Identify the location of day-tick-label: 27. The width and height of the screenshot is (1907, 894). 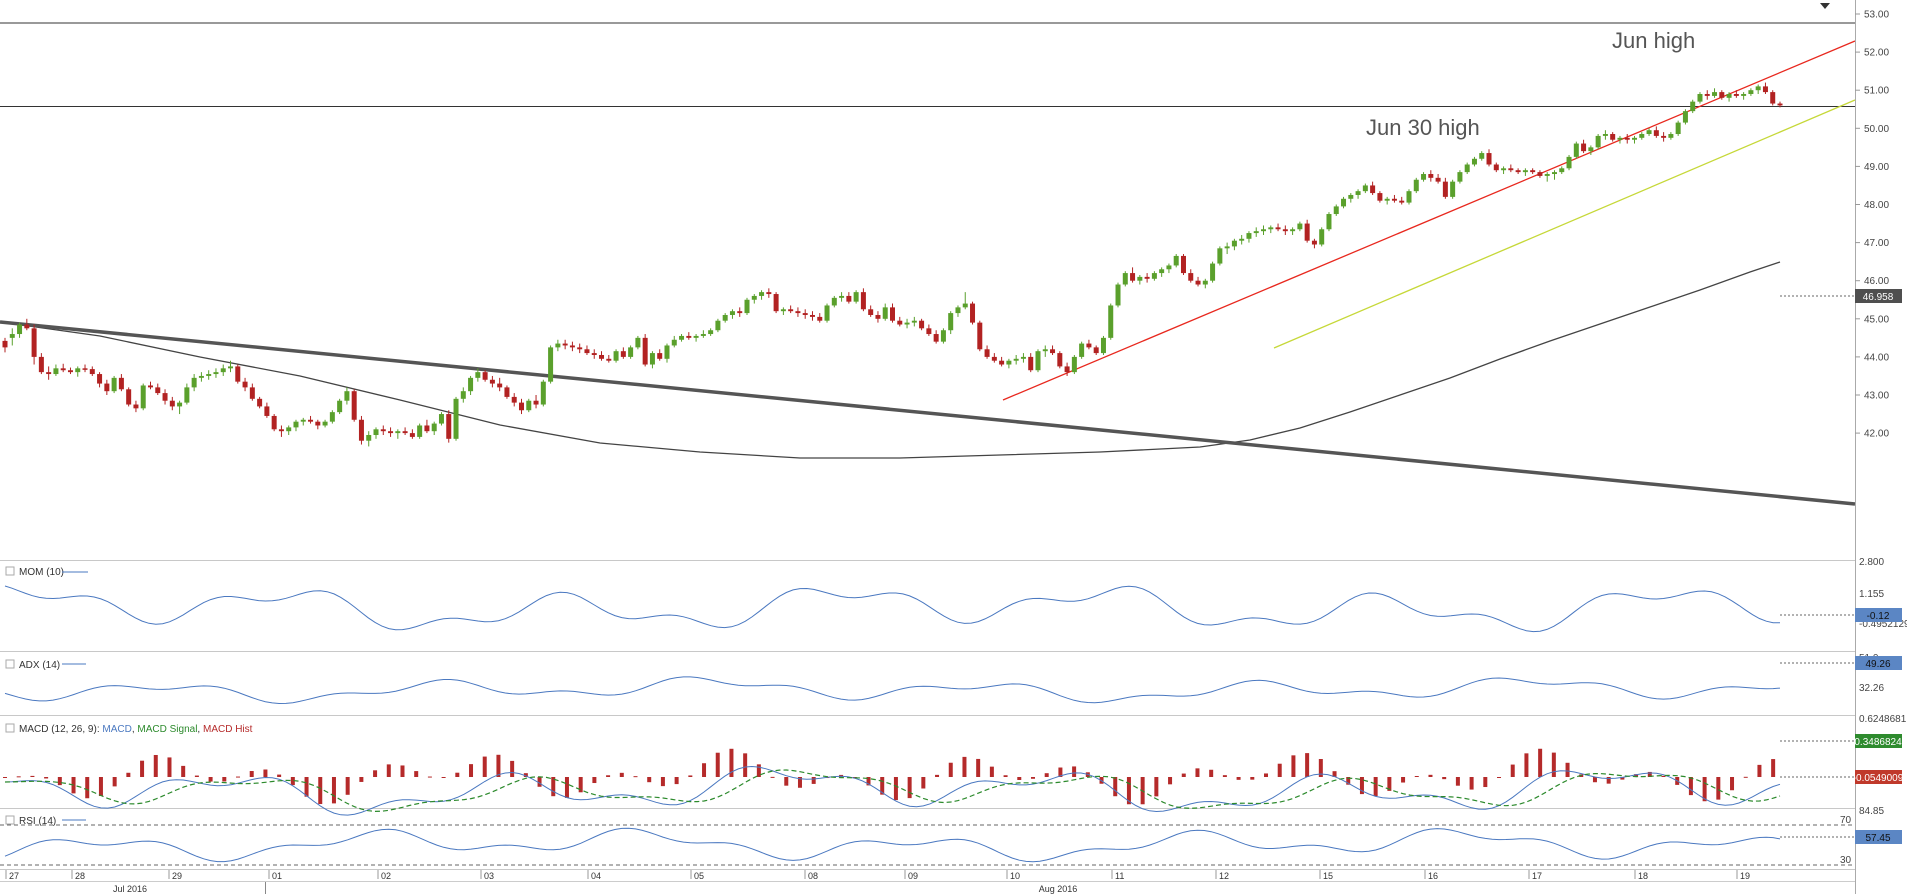
(14, 876).